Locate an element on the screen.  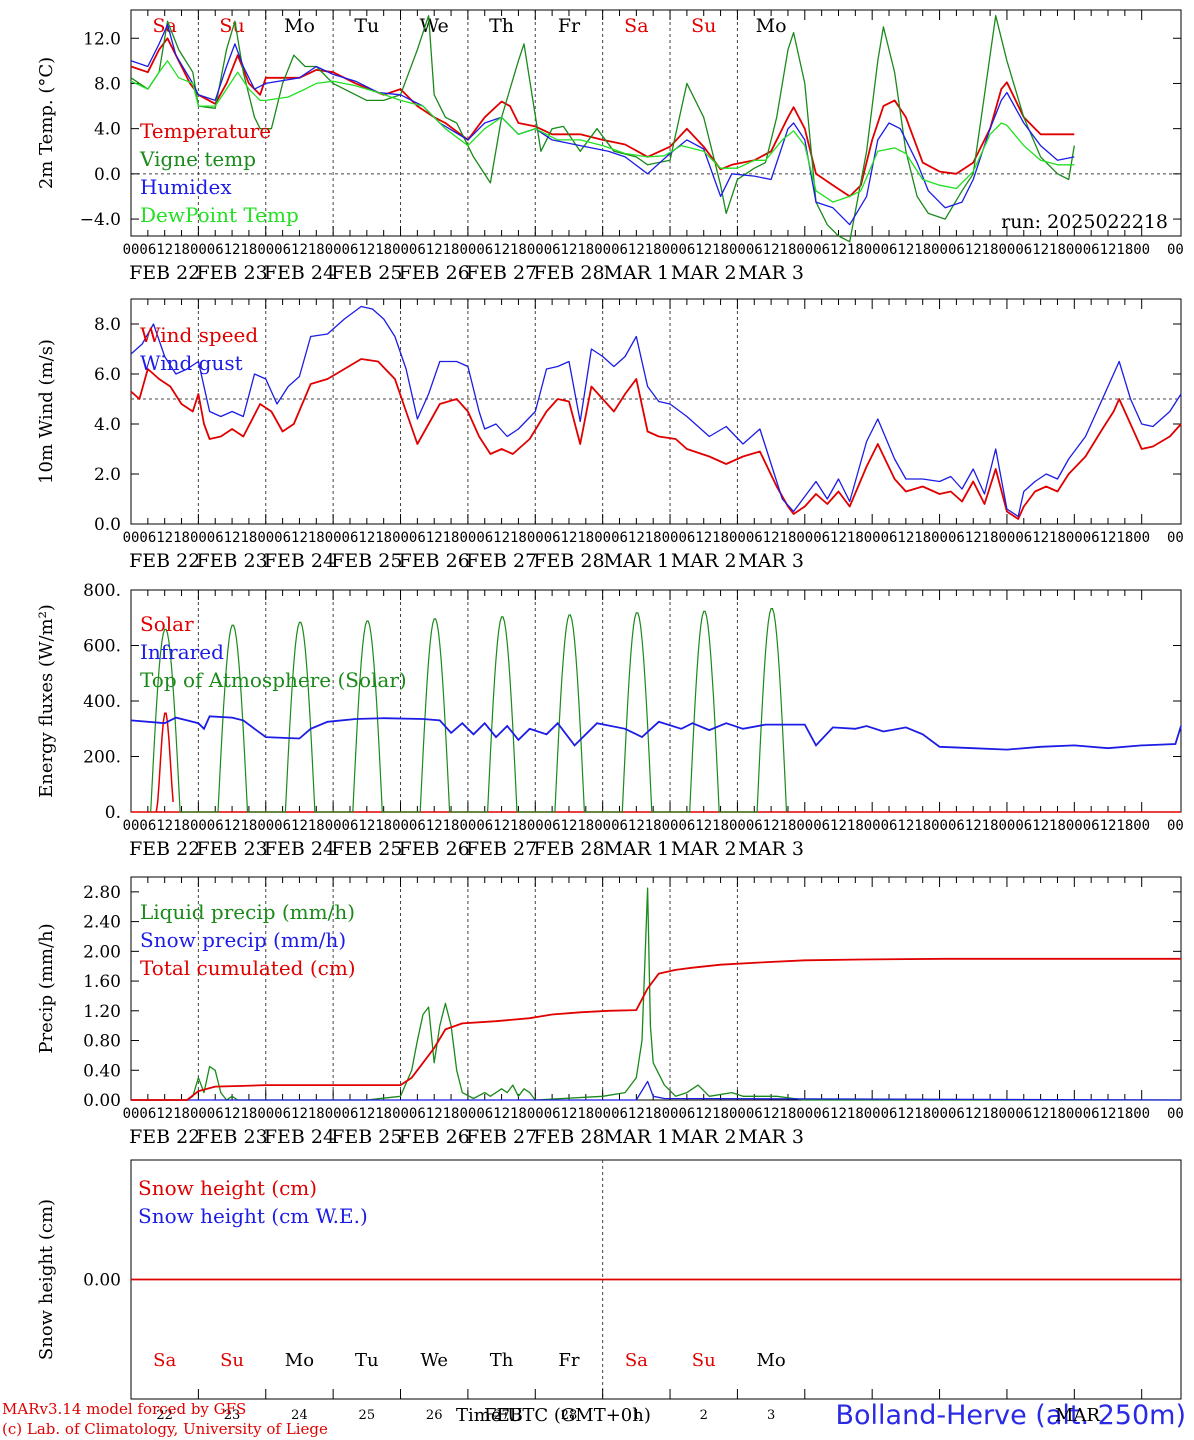
y-axis-title: Snow height (cm) is located at coordinates (46, 1279).